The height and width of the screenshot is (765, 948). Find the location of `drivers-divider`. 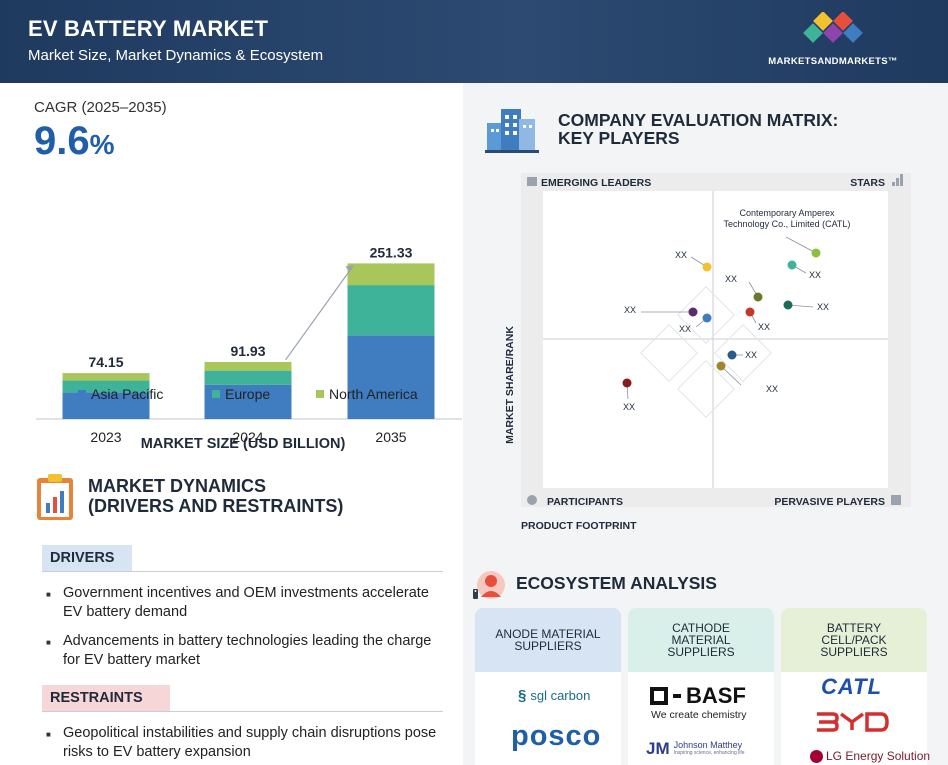

drivers-divider is located at coordinates (242, 571).